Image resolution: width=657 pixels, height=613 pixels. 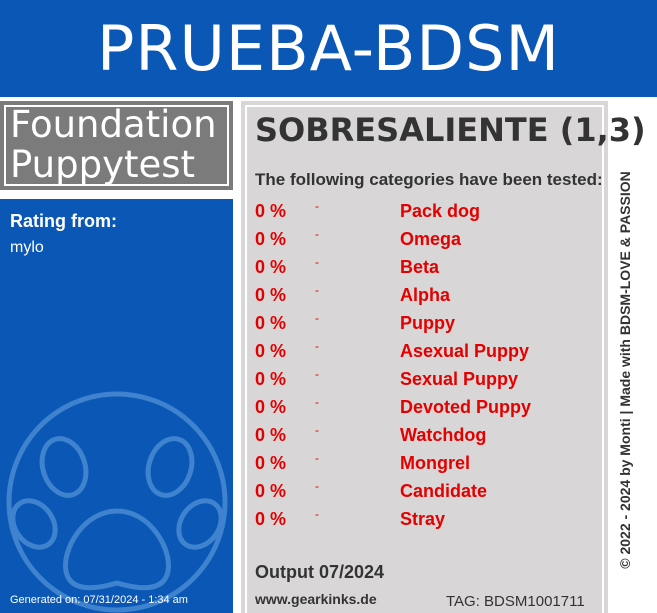 What do you see at coordinates (425, 295) in the screenshot?
I see `category-name: Alpha` at bounding box center [425, 295].